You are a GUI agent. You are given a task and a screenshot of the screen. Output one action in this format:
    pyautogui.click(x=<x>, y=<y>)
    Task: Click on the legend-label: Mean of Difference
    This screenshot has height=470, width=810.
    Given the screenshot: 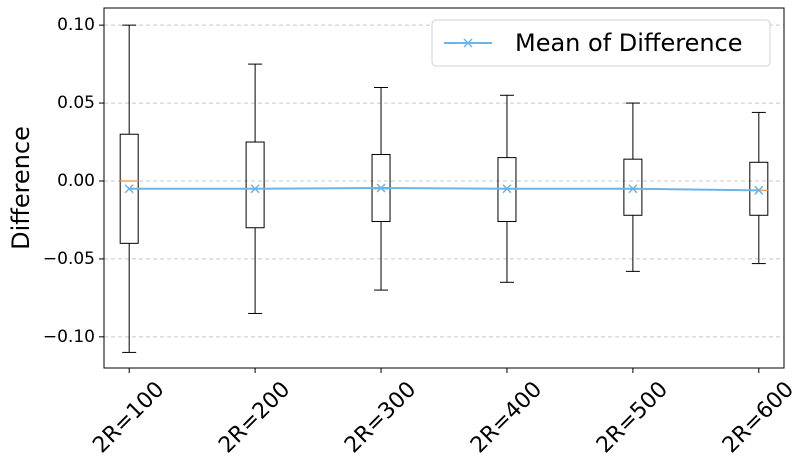 What is the action you would take?
    pyautogui.click(x=629, y=43)
    